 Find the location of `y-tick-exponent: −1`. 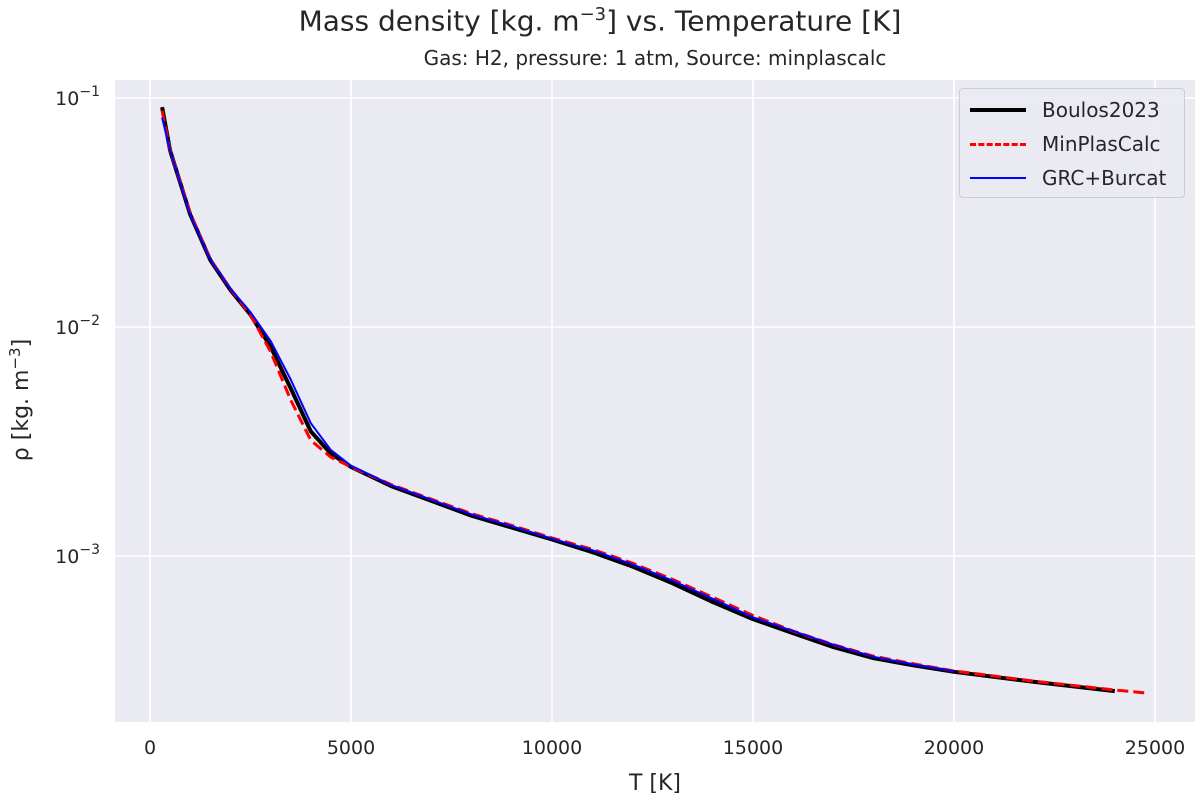

y-tick-exponent: −1 is located at coordinates (89, 92).